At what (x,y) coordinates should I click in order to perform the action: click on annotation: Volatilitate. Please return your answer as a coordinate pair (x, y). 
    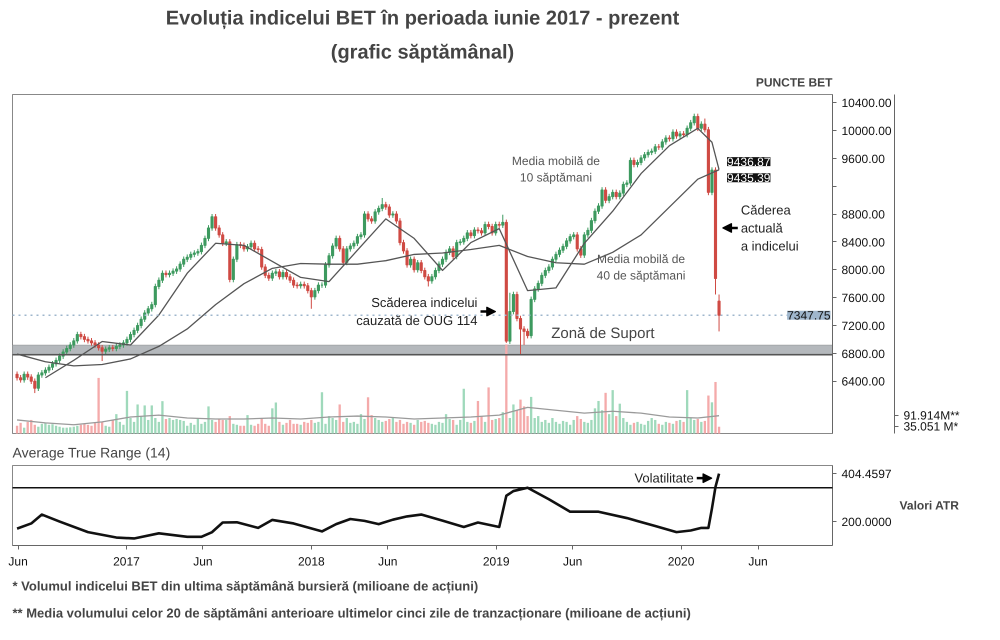
    Looking at the image, I should click on (664, 478).